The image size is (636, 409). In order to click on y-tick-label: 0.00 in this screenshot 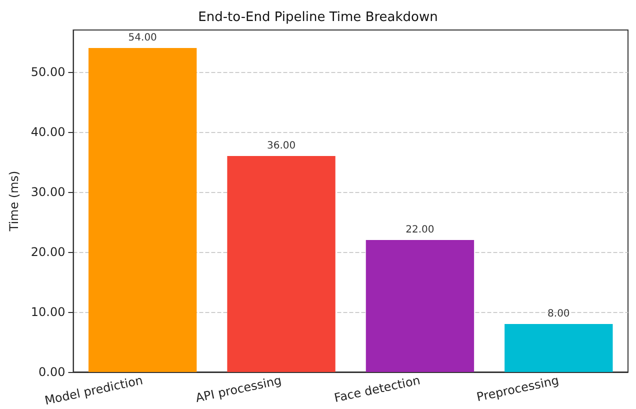, I will do `click(52, 372)`.